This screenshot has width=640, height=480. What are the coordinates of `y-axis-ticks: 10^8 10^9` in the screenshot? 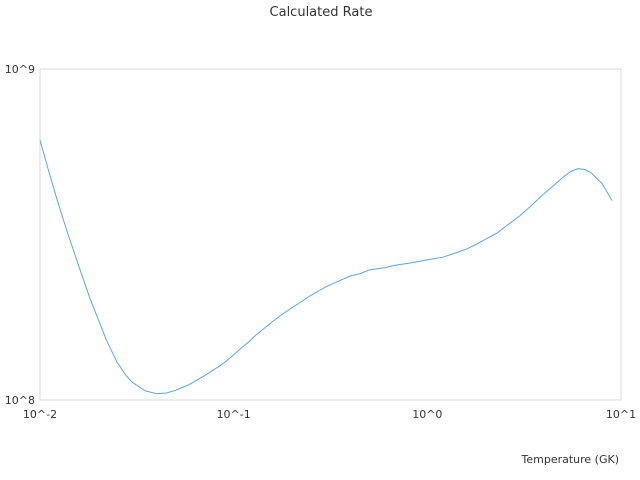 It's located at (20, 235).